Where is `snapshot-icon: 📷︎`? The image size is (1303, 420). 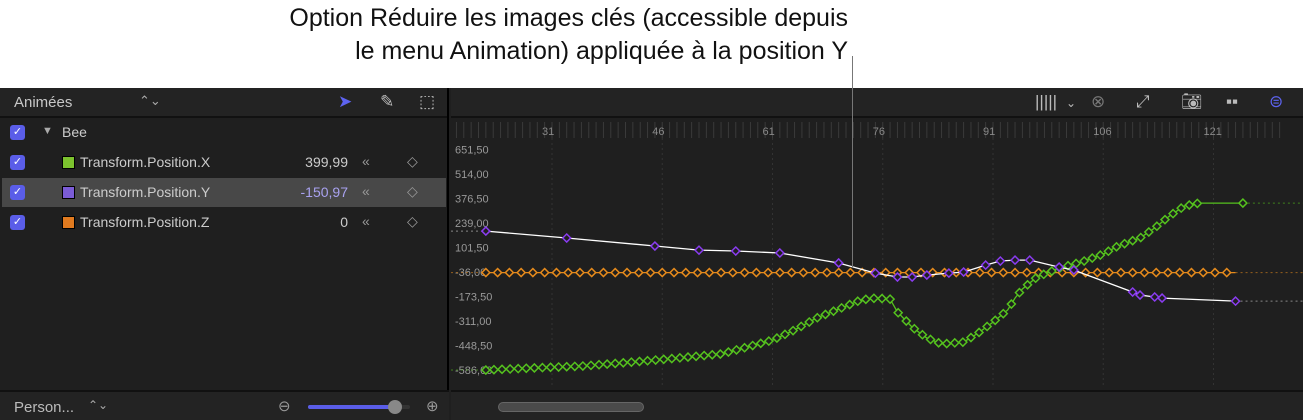
snapshot-icon: 📷︎ is located at coordinates (1192, 101).